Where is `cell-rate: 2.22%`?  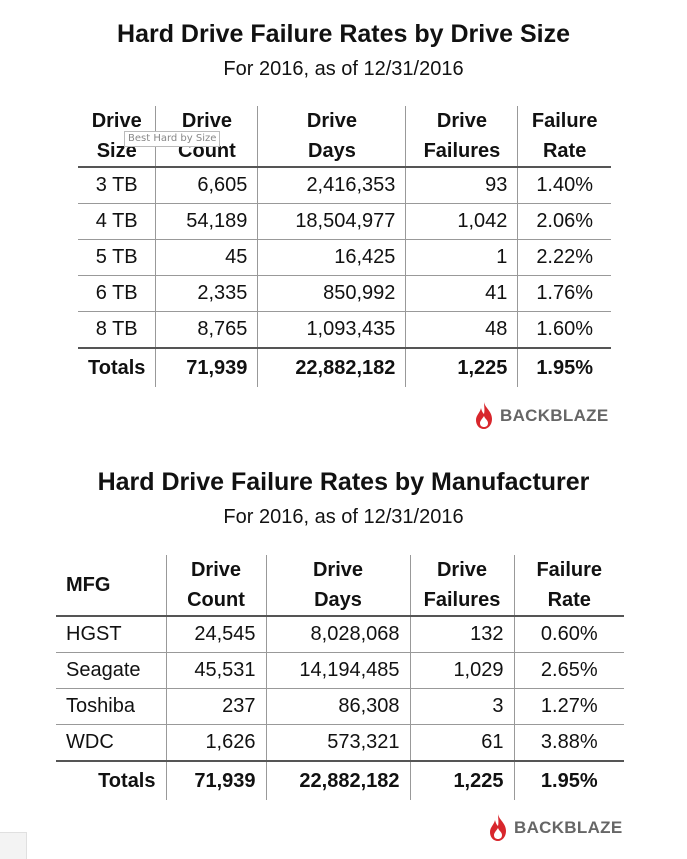 cell-rate: 2.22% is located at coordinates (564, 257).